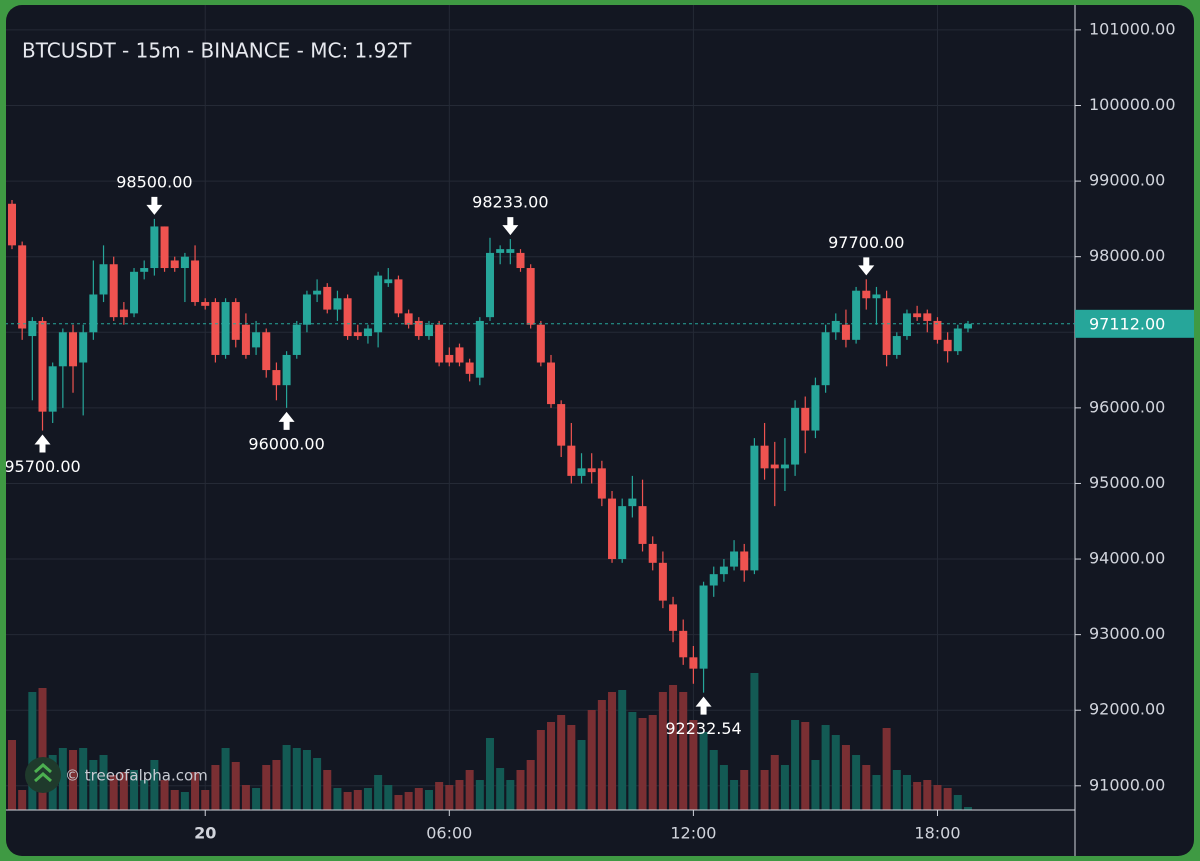 The height and width of the screenshot is (861, 1200). Describe the element at coordinates (1127, 784) in the screenshot. I see `y-tick-label: 91000.00` at that location.